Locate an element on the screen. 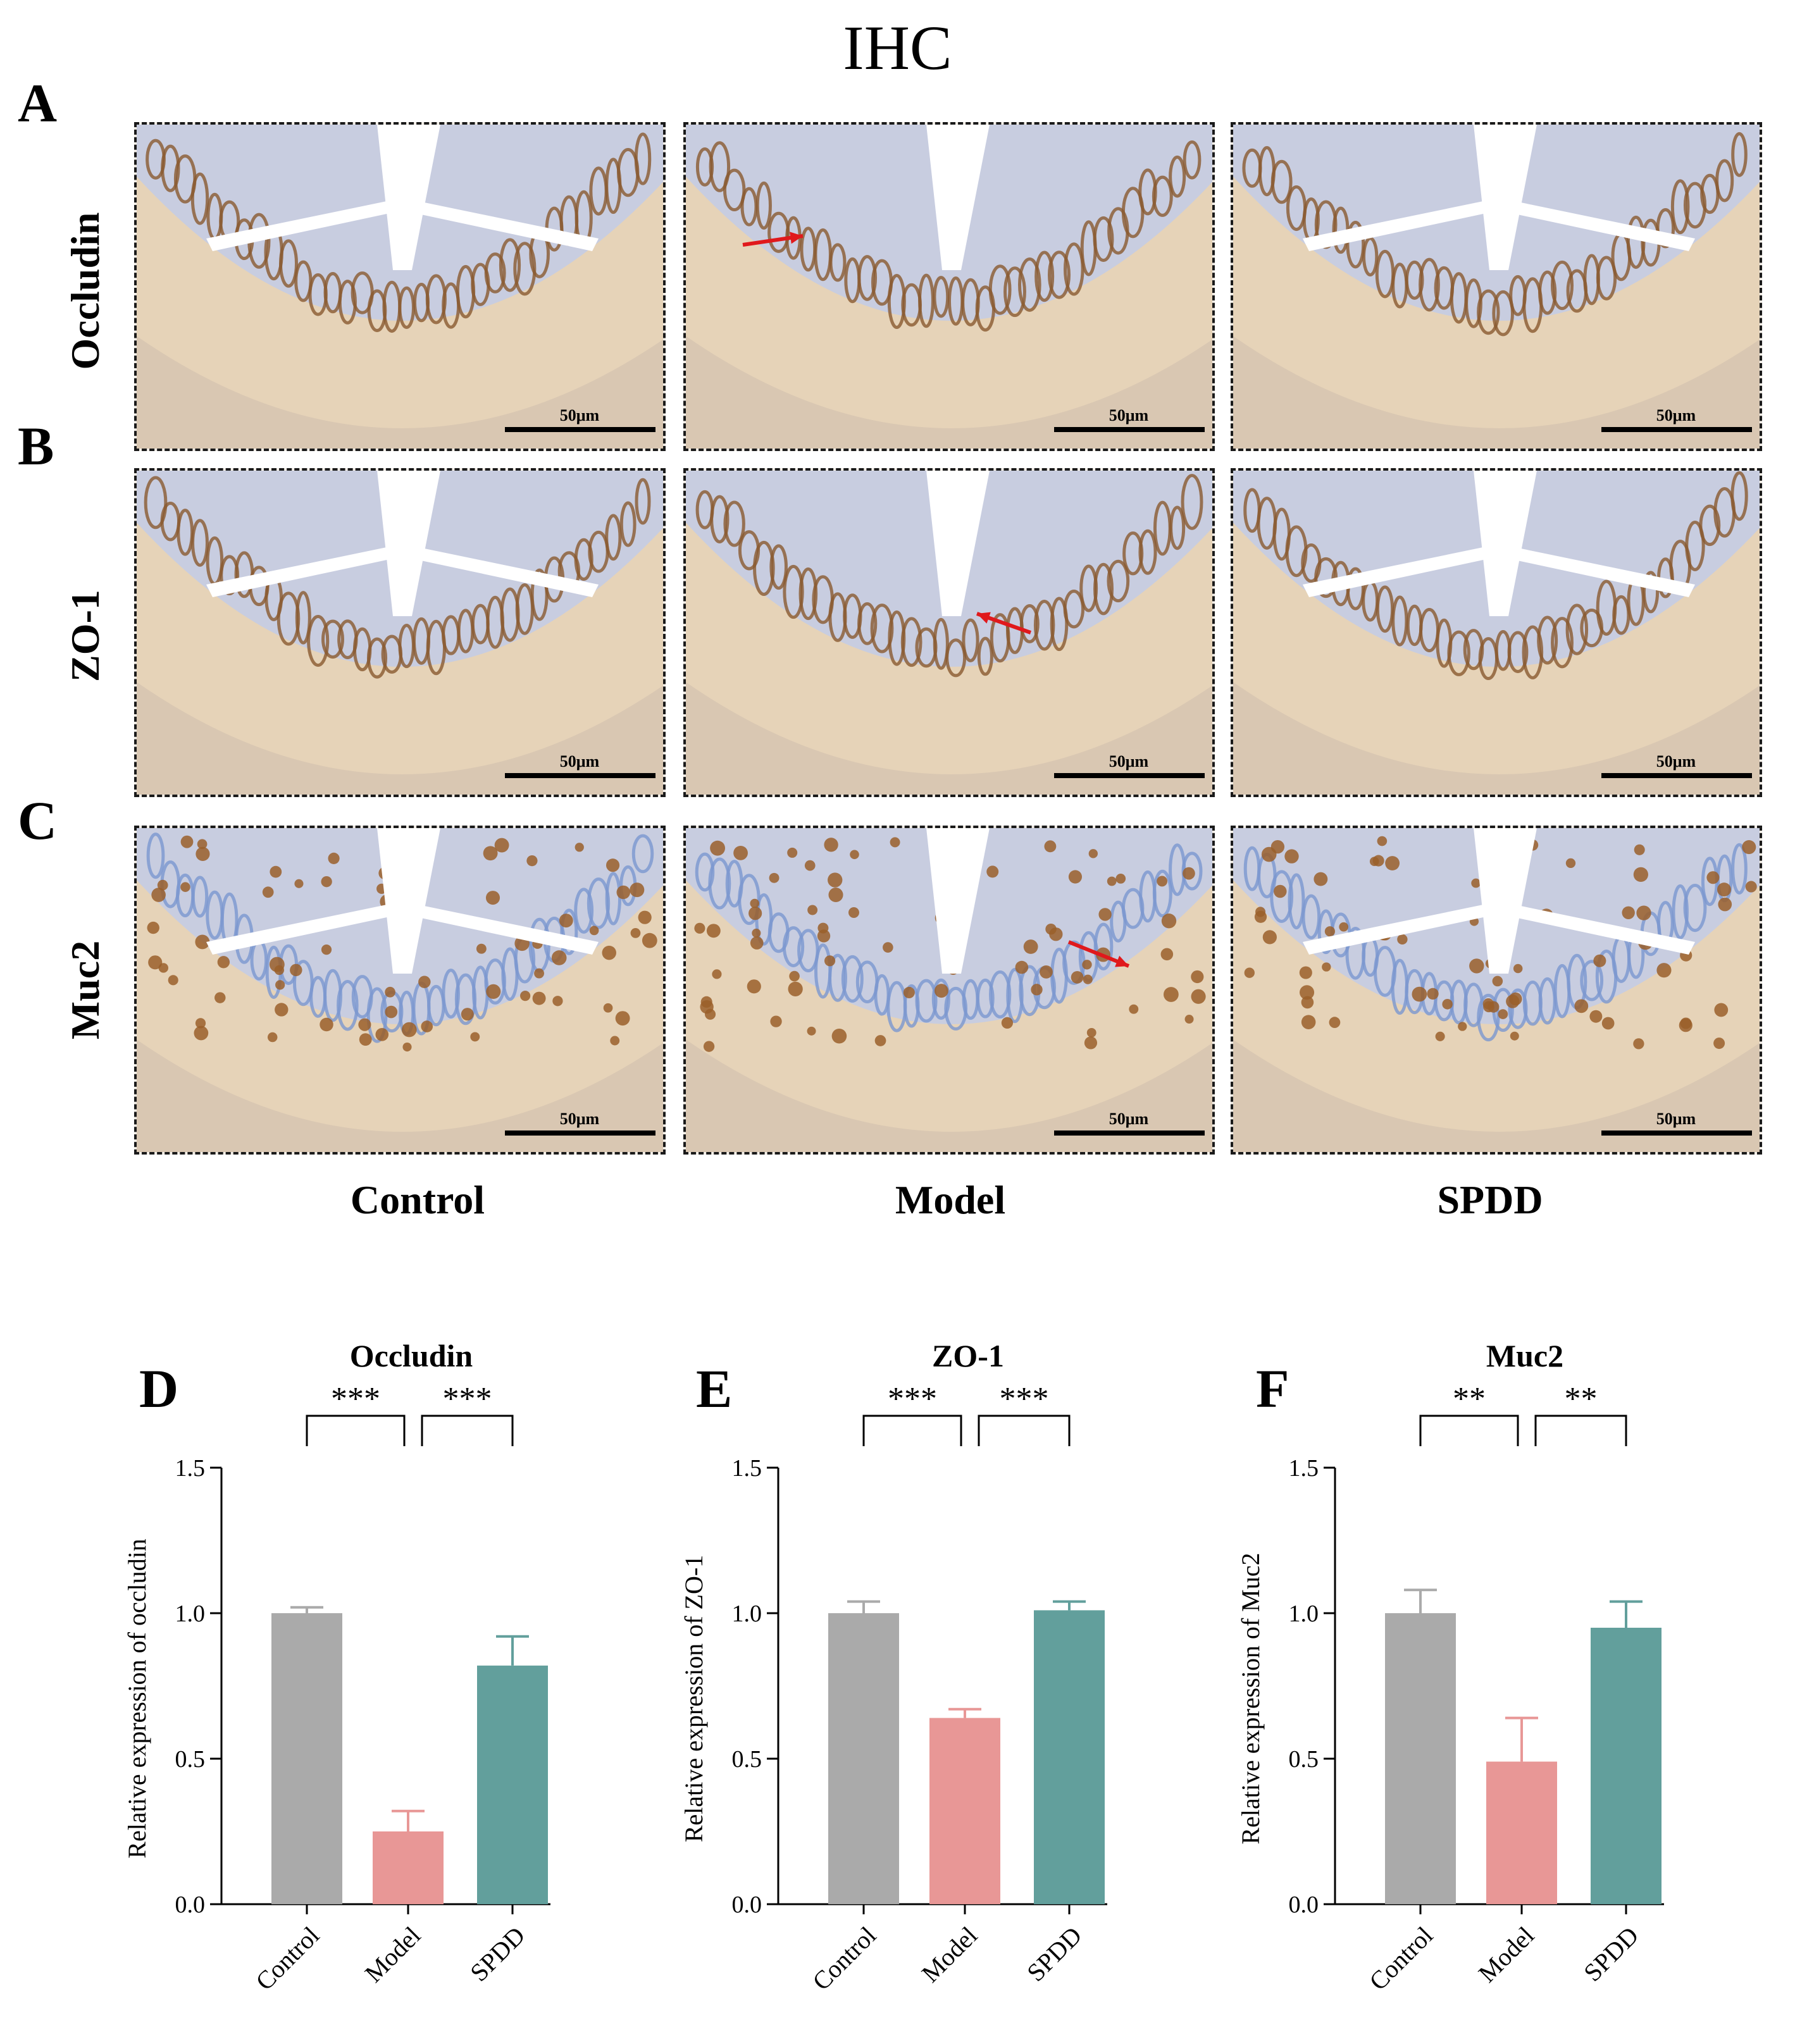  chart-title: Occludin is located at coordinates (411, 1355).